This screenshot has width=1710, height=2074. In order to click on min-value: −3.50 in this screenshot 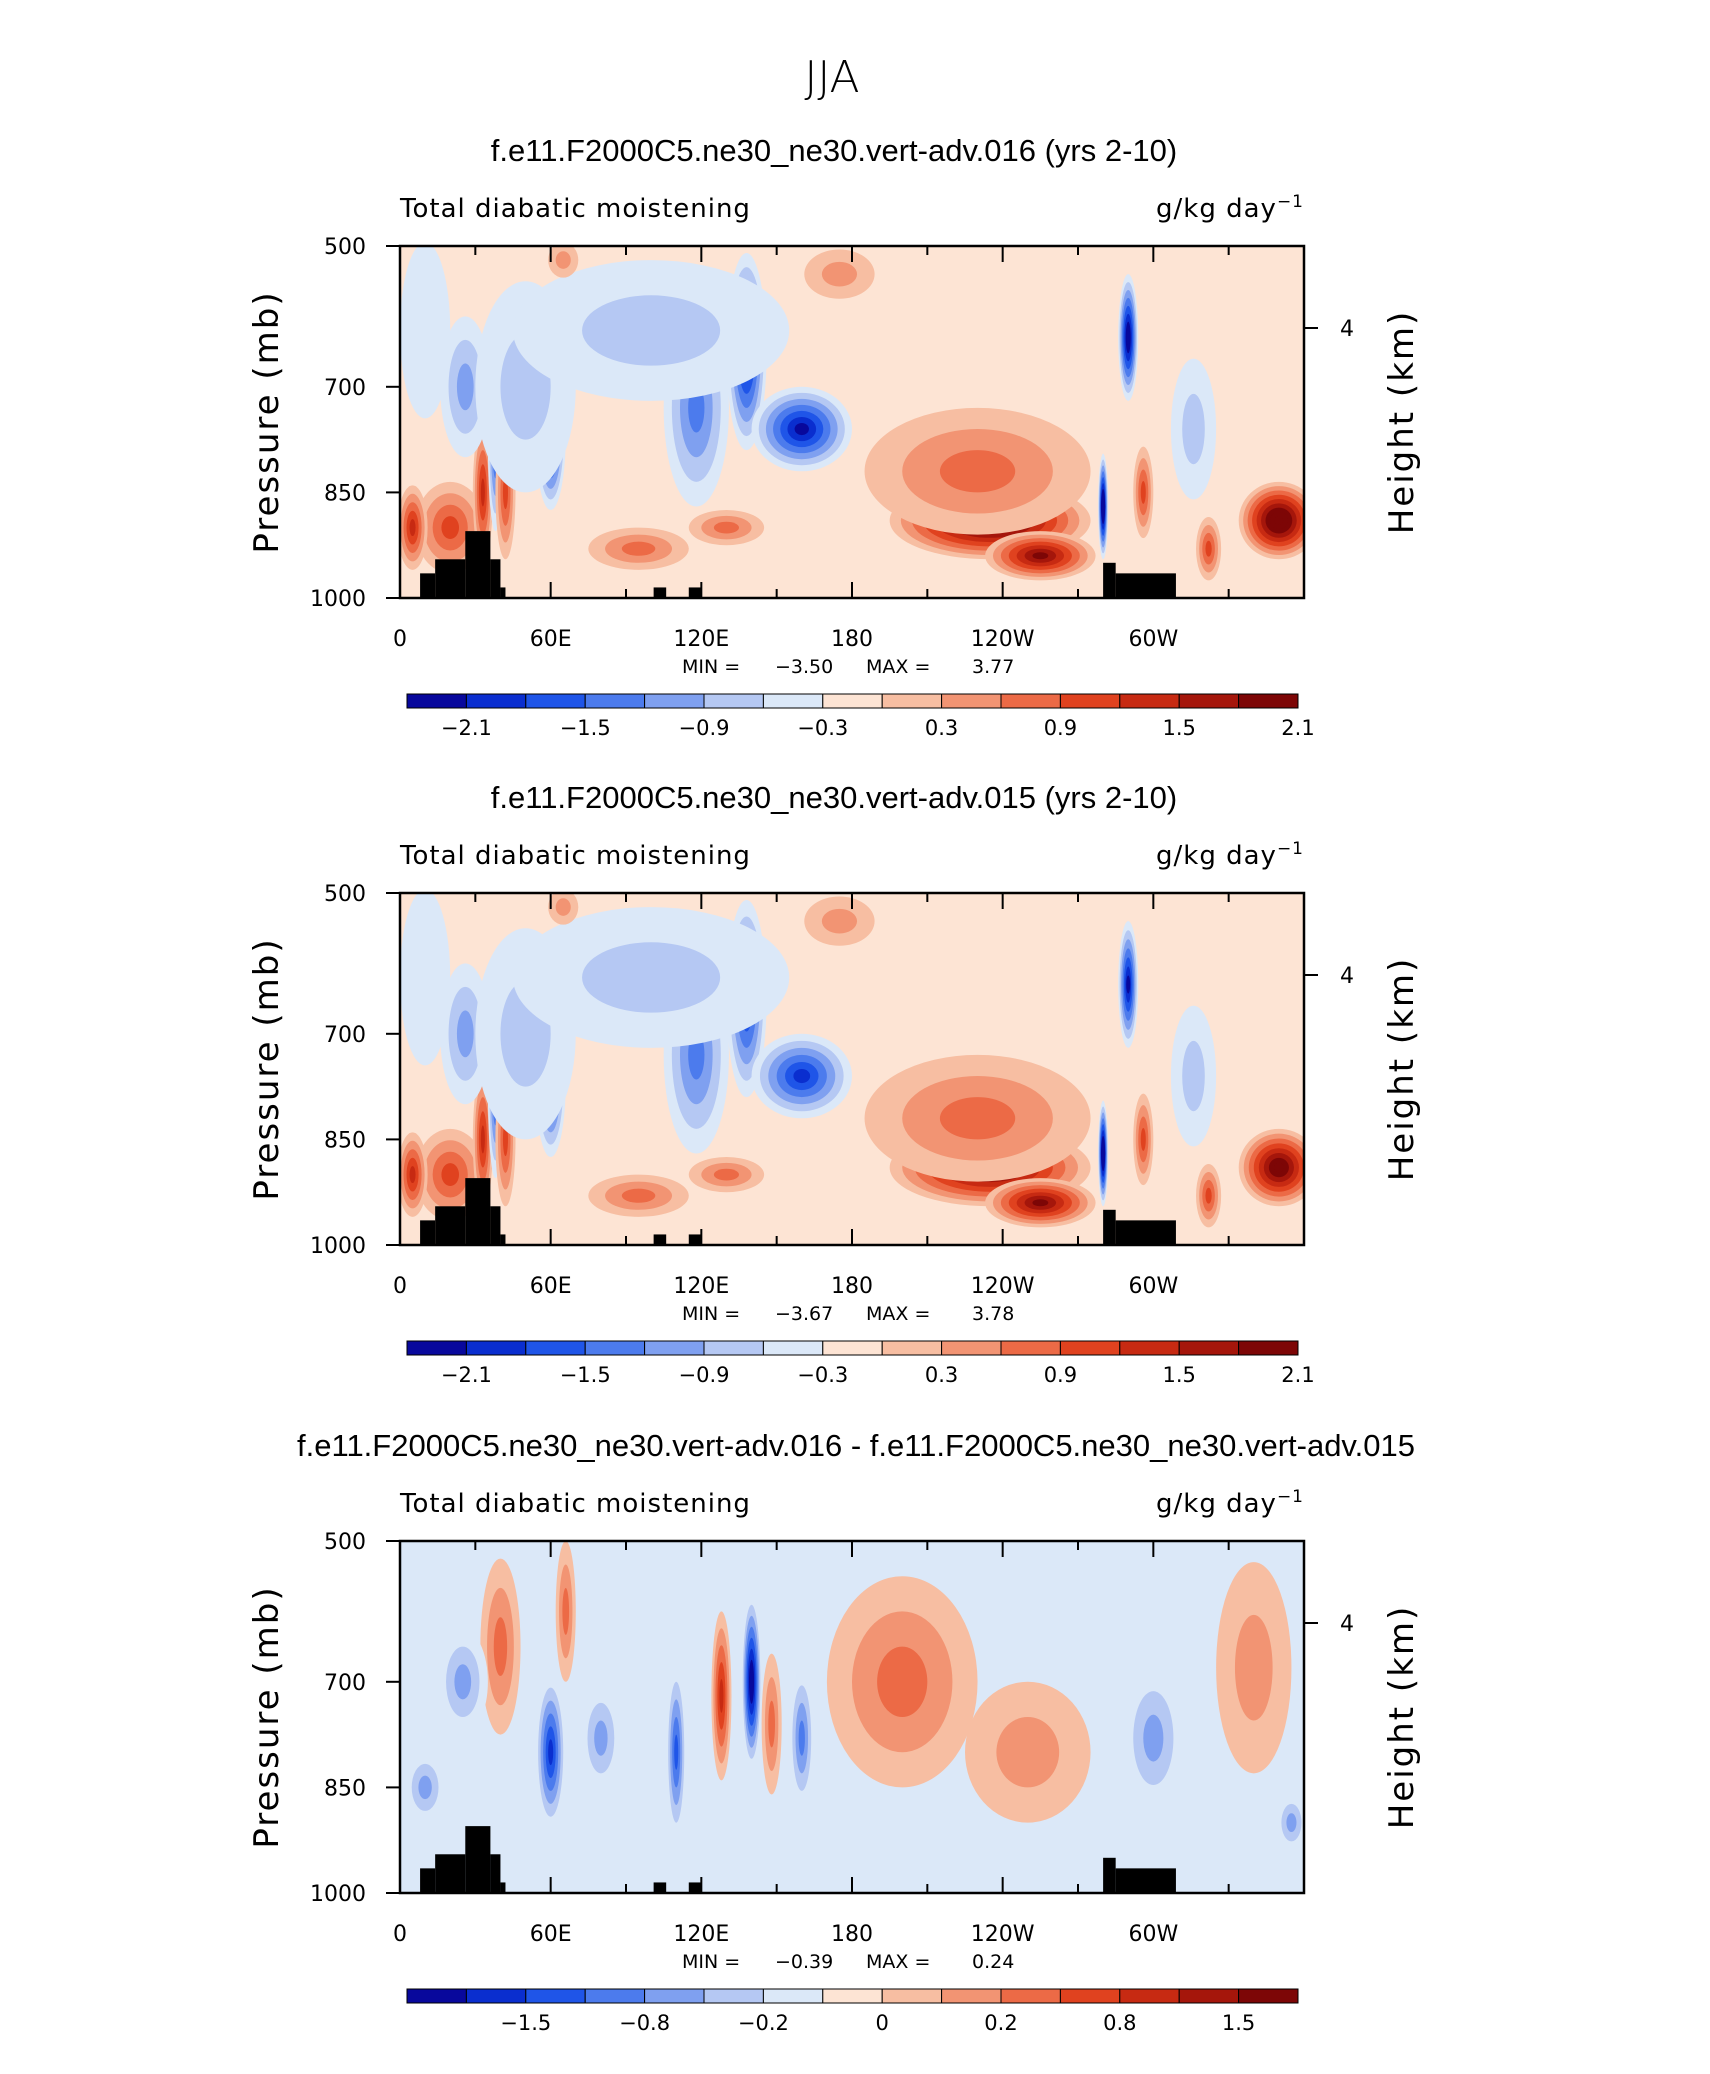, I will do `click(804, 667)`.